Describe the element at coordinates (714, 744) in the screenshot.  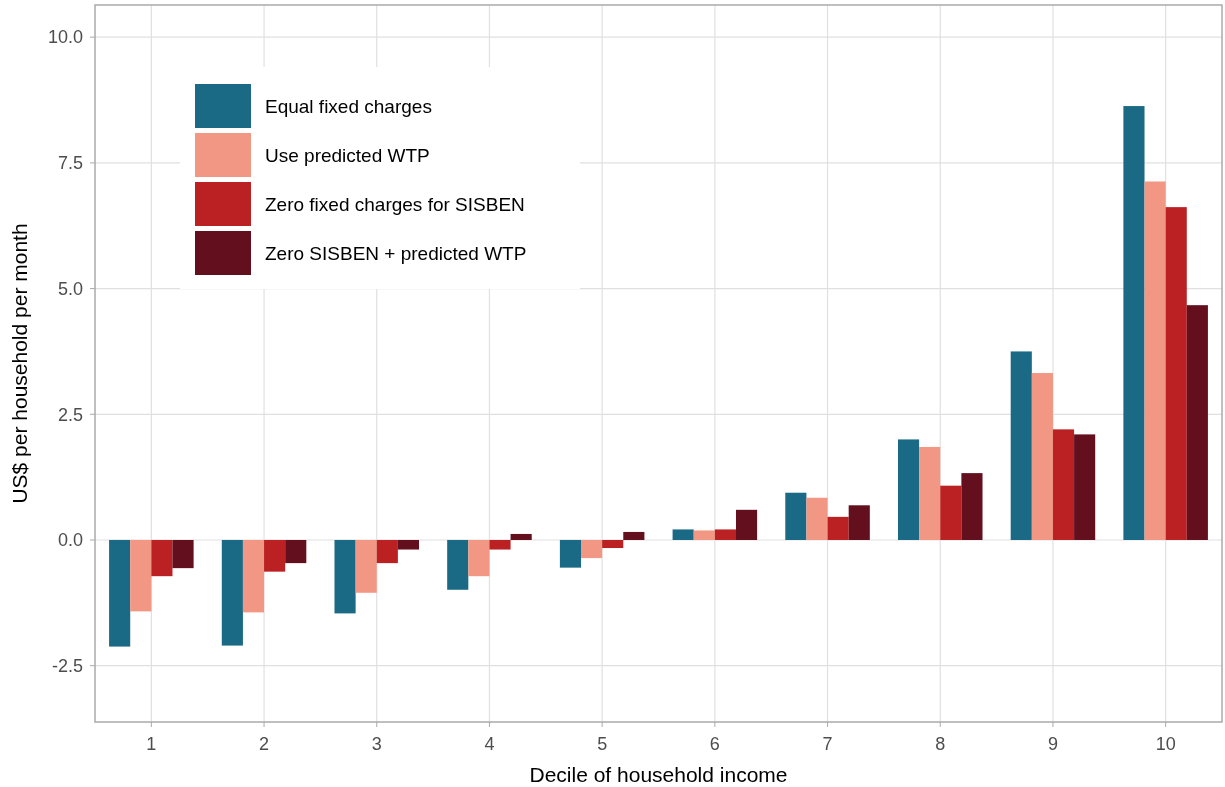
I see `x-tick-label: 6` at that location.